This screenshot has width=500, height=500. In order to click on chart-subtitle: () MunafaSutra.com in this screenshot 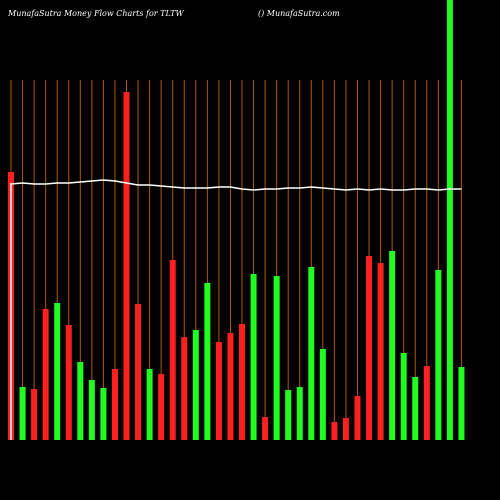, I will do `click(299, 13)`.